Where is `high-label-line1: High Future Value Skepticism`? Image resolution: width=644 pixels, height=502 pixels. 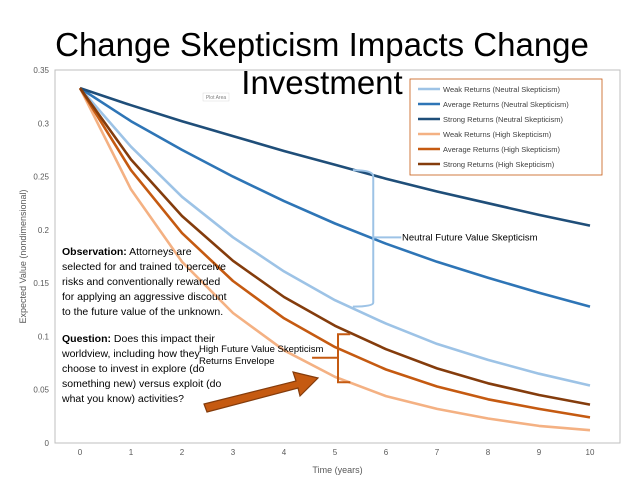 high-label-line1: High Future Value Skepticism is located at coordinates (261, 349).